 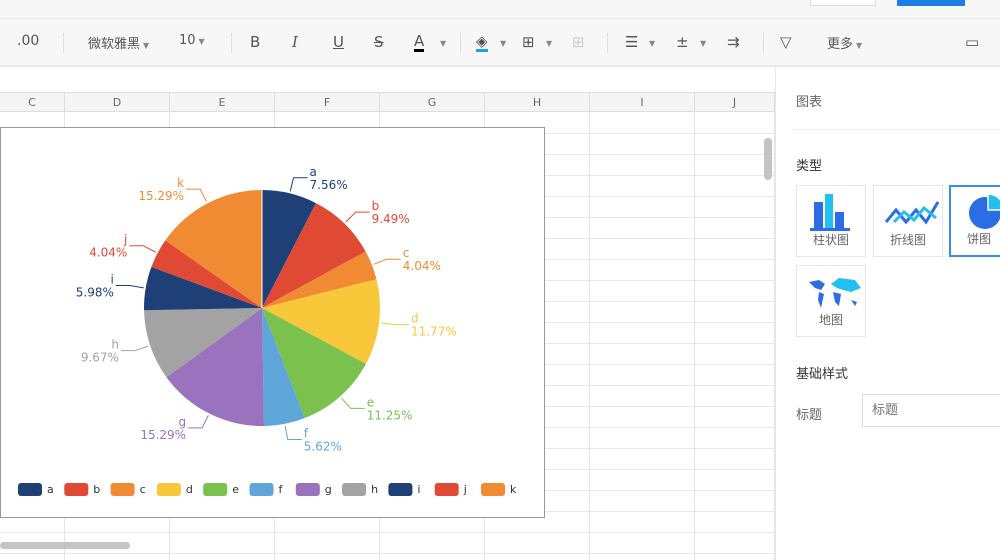 I want to click on panel-header: 图表, so click(x=809, y=102).